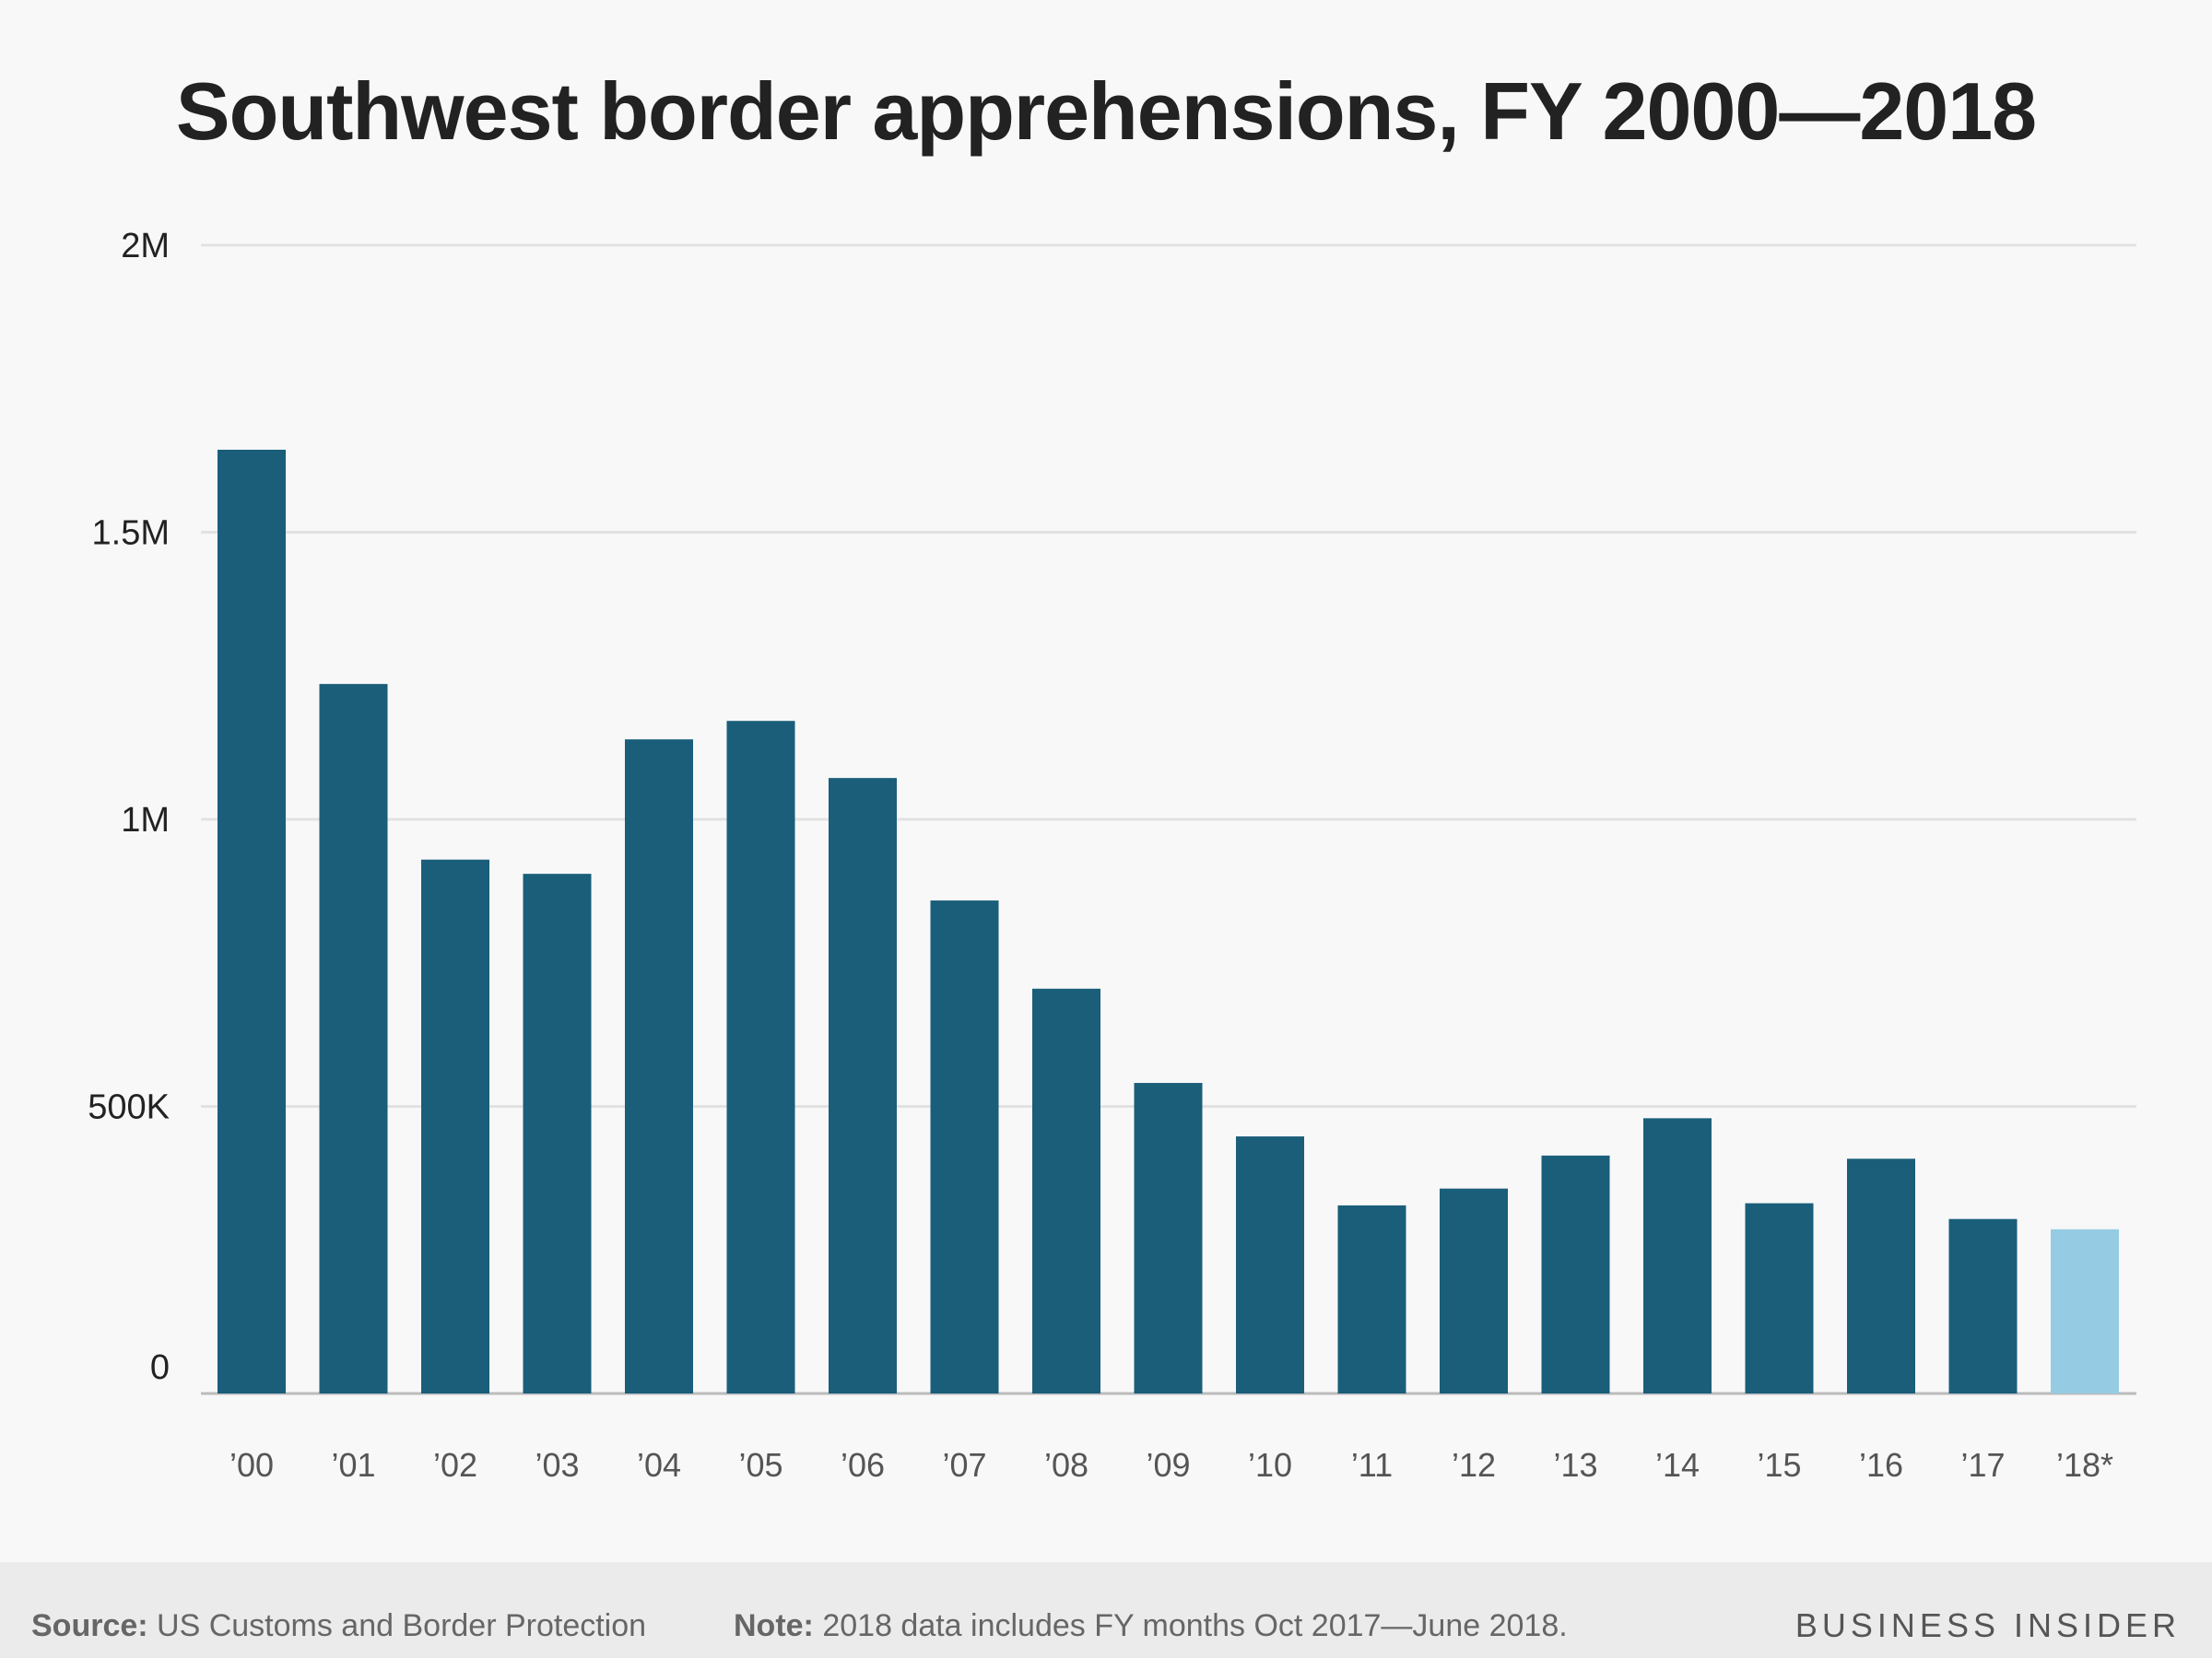 The width and height of the screenshot is (2212, 1658). What do you see at coordinates (145, 820) in the screenshot?
I see `y-tick-label: 1M` at bounding box center [145, 820].